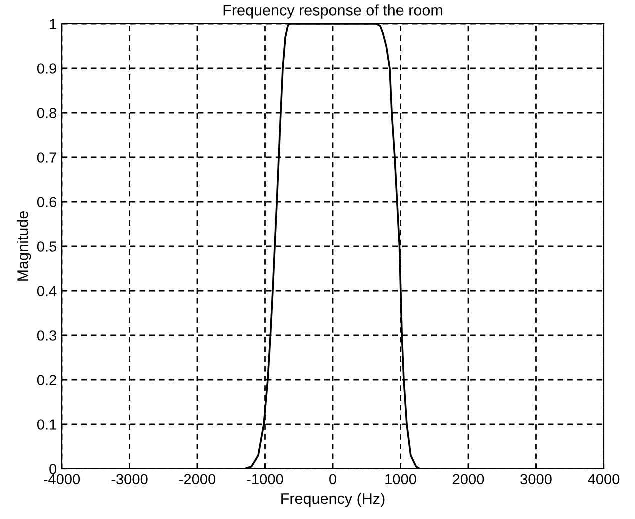  I want to click on y-tick-label: 0.4, so click(47, 291).